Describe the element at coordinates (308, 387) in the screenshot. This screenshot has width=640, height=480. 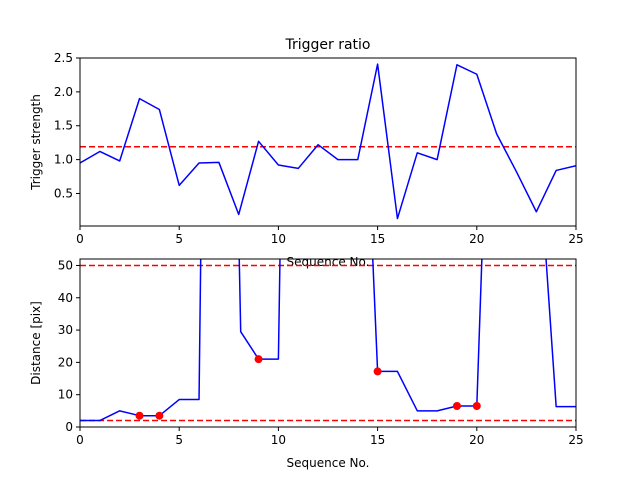
I see `marker-points` at that location.